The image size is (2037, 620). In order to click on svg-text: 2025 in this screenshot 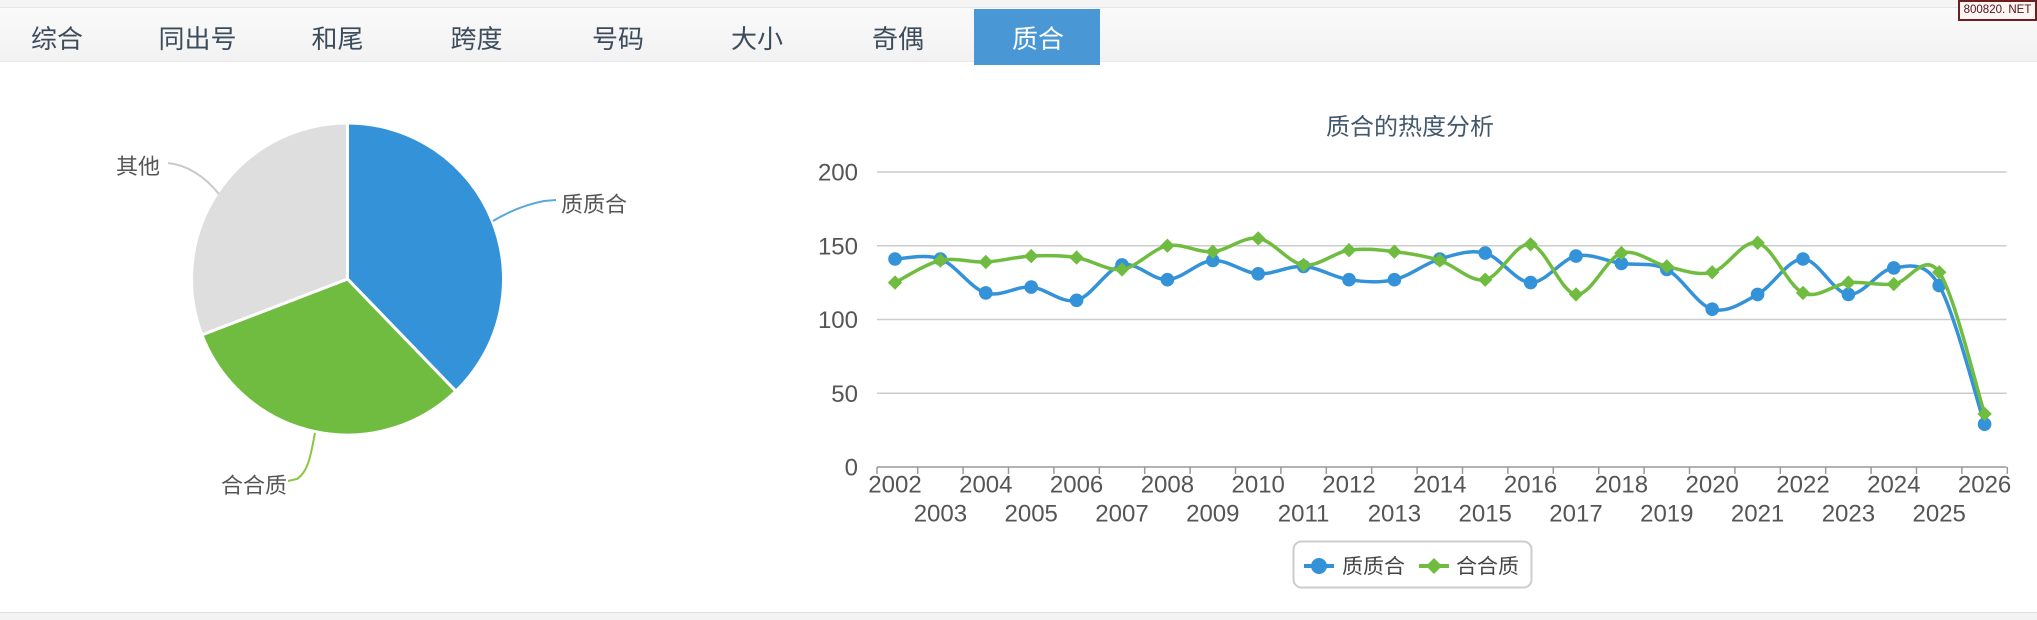, I will do `click(1939, 514)`.